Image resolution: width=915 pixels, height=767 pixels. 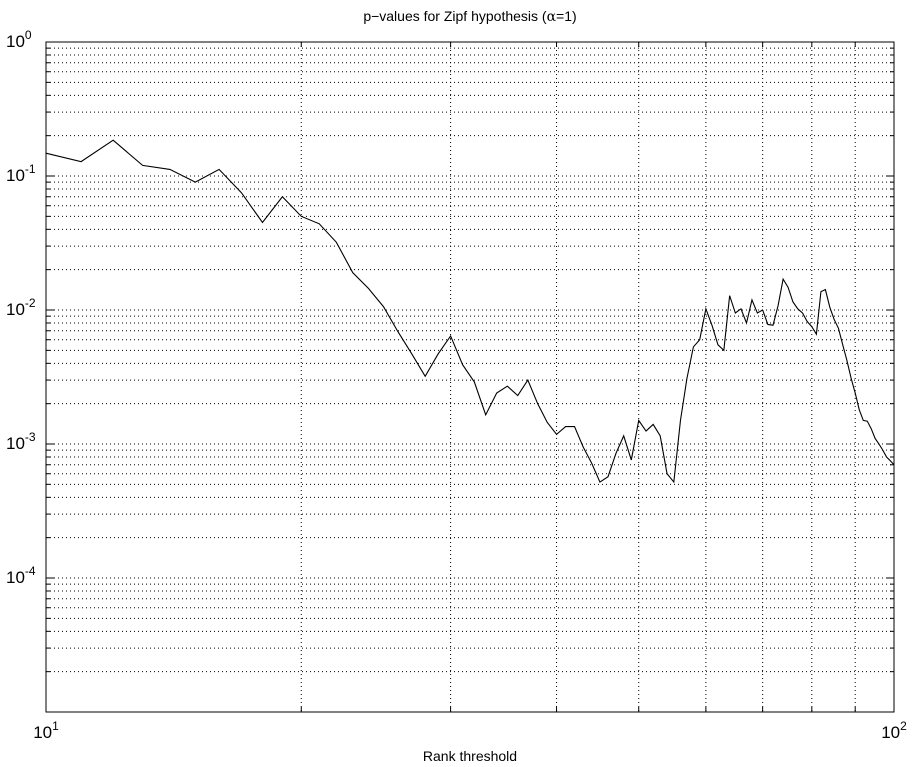 I want to click on y-tick-label: 10⁻⁴, so click(x=21, y=575).